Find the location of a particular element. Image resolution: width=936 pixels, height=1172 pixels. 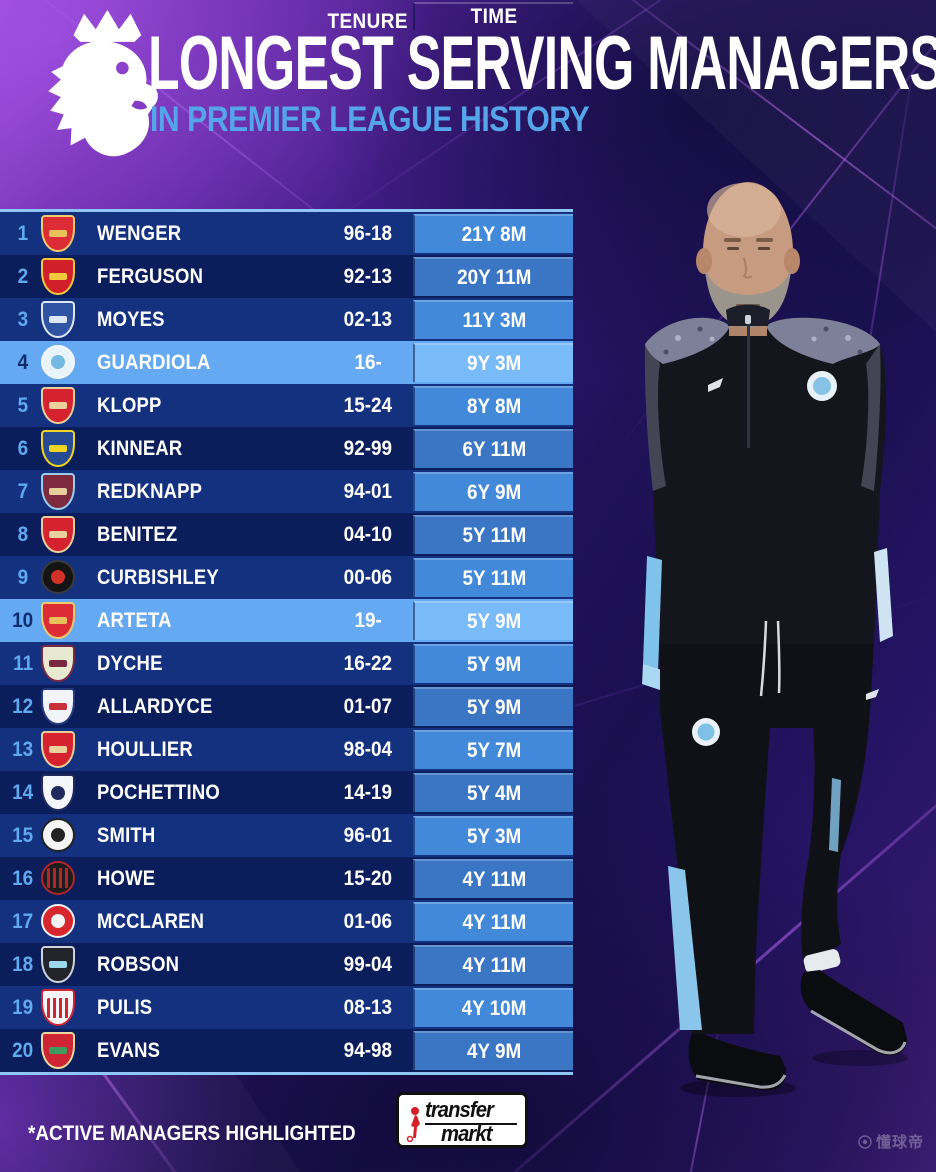

rank-label: 8 is located at coordinates (23, 534).